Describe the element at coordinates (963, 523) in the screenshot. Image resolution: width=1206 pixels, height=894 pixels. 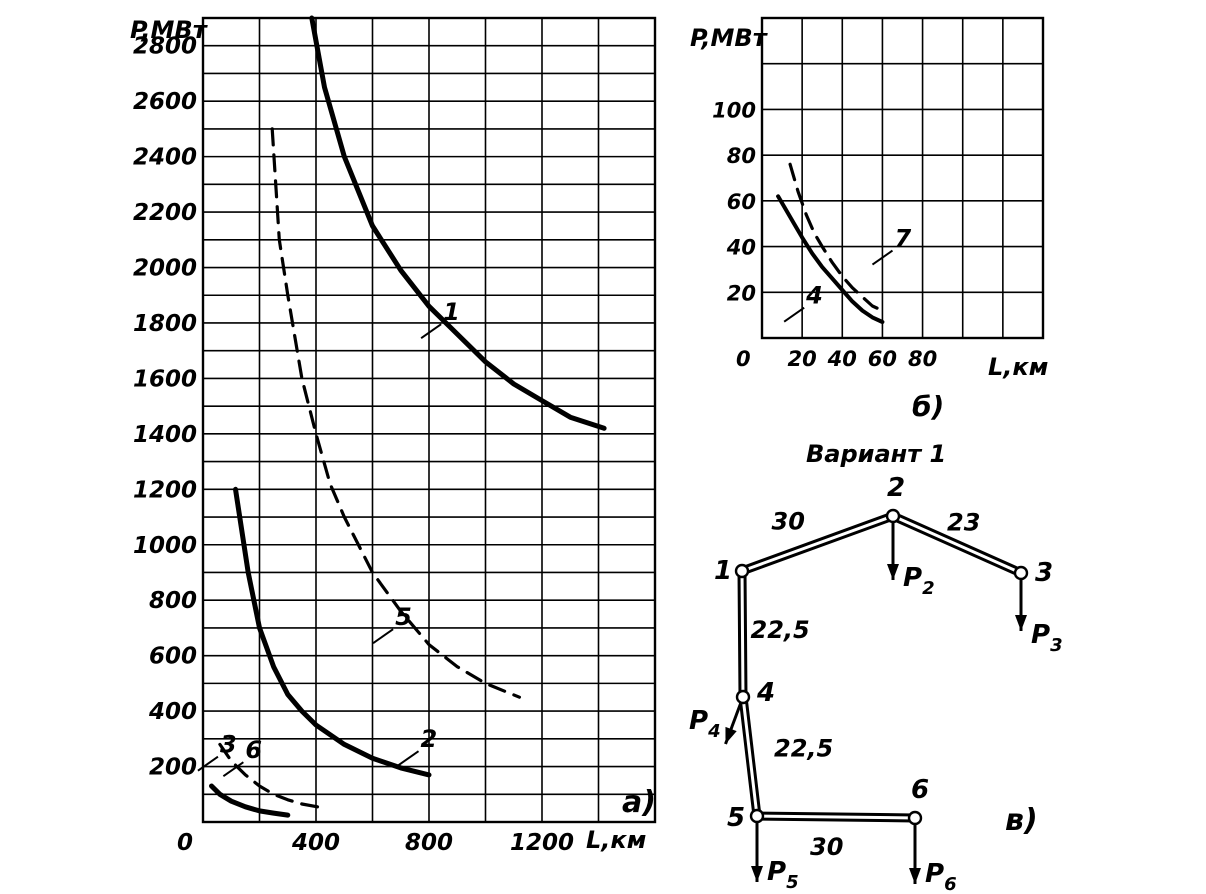
I see `edge-length-label-2-3: 23` at that location.